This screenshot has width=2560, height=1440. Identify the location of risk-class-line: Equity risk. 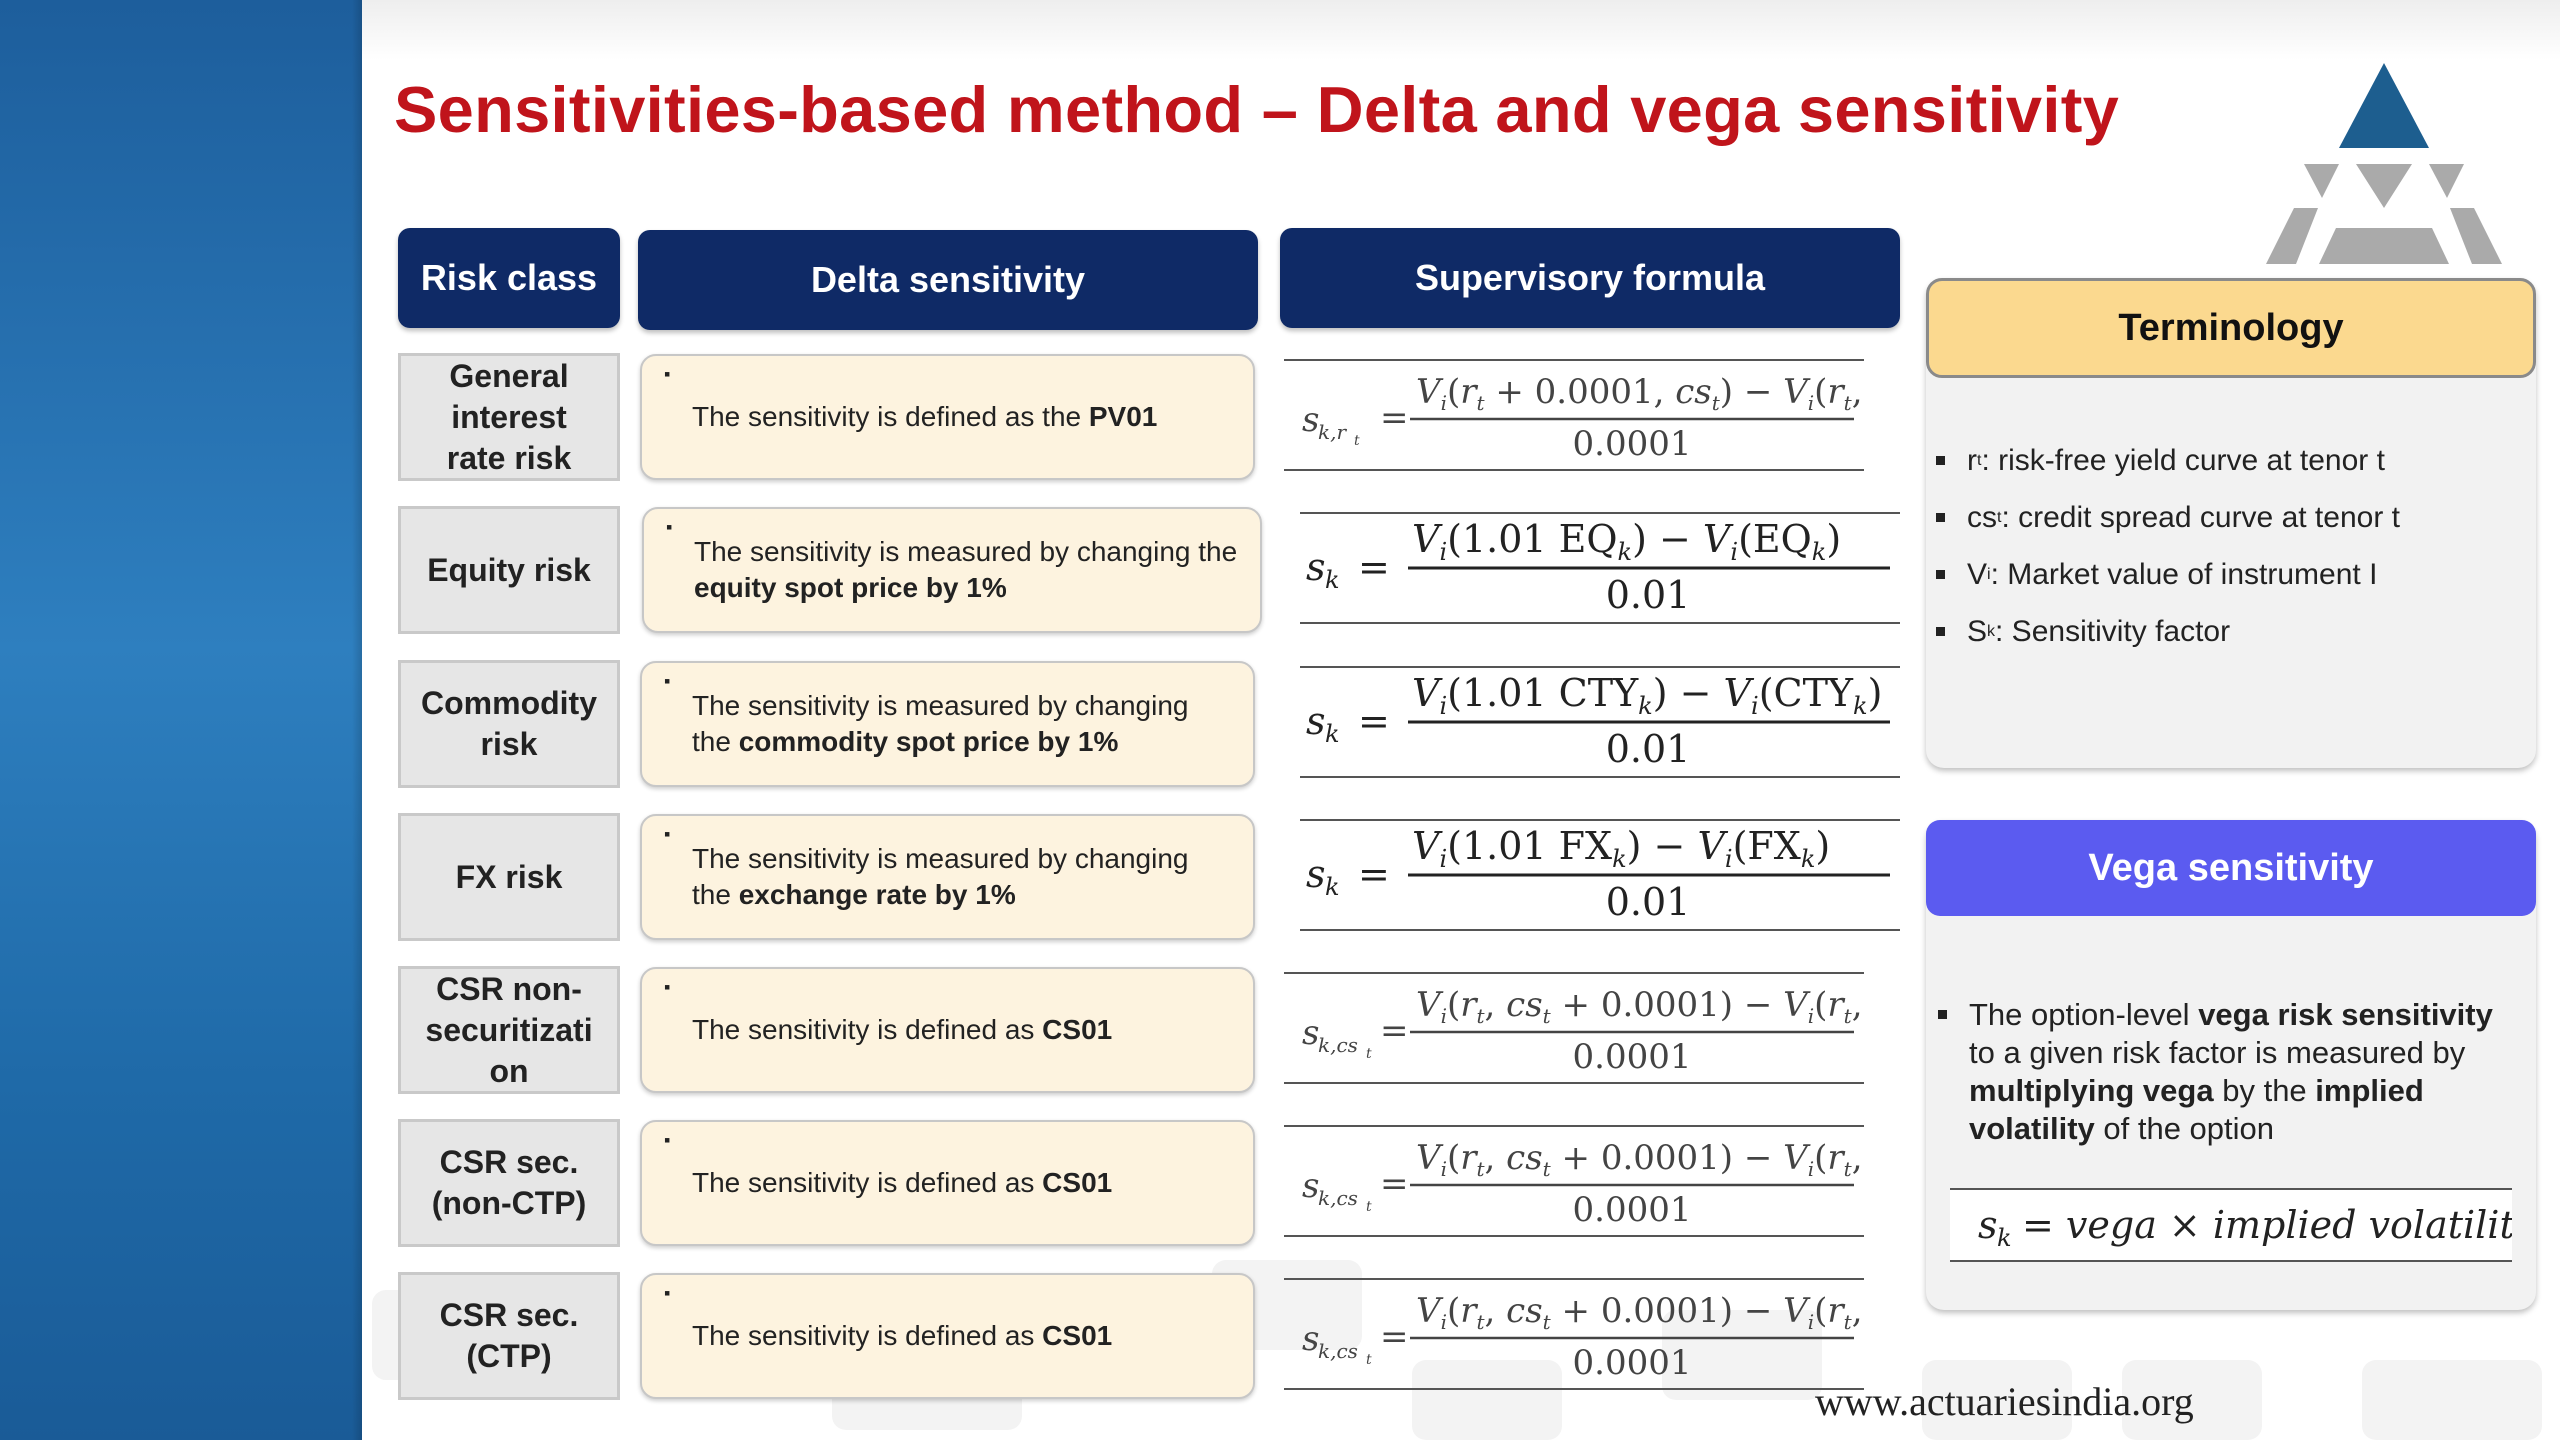
(509, 569).